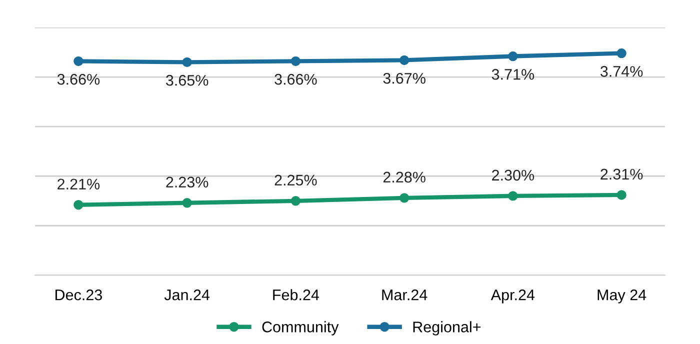 Image resolution: width=700 pixels, height=344 pixels. I want to click on data-label: 2.28%, so click(404, 177).